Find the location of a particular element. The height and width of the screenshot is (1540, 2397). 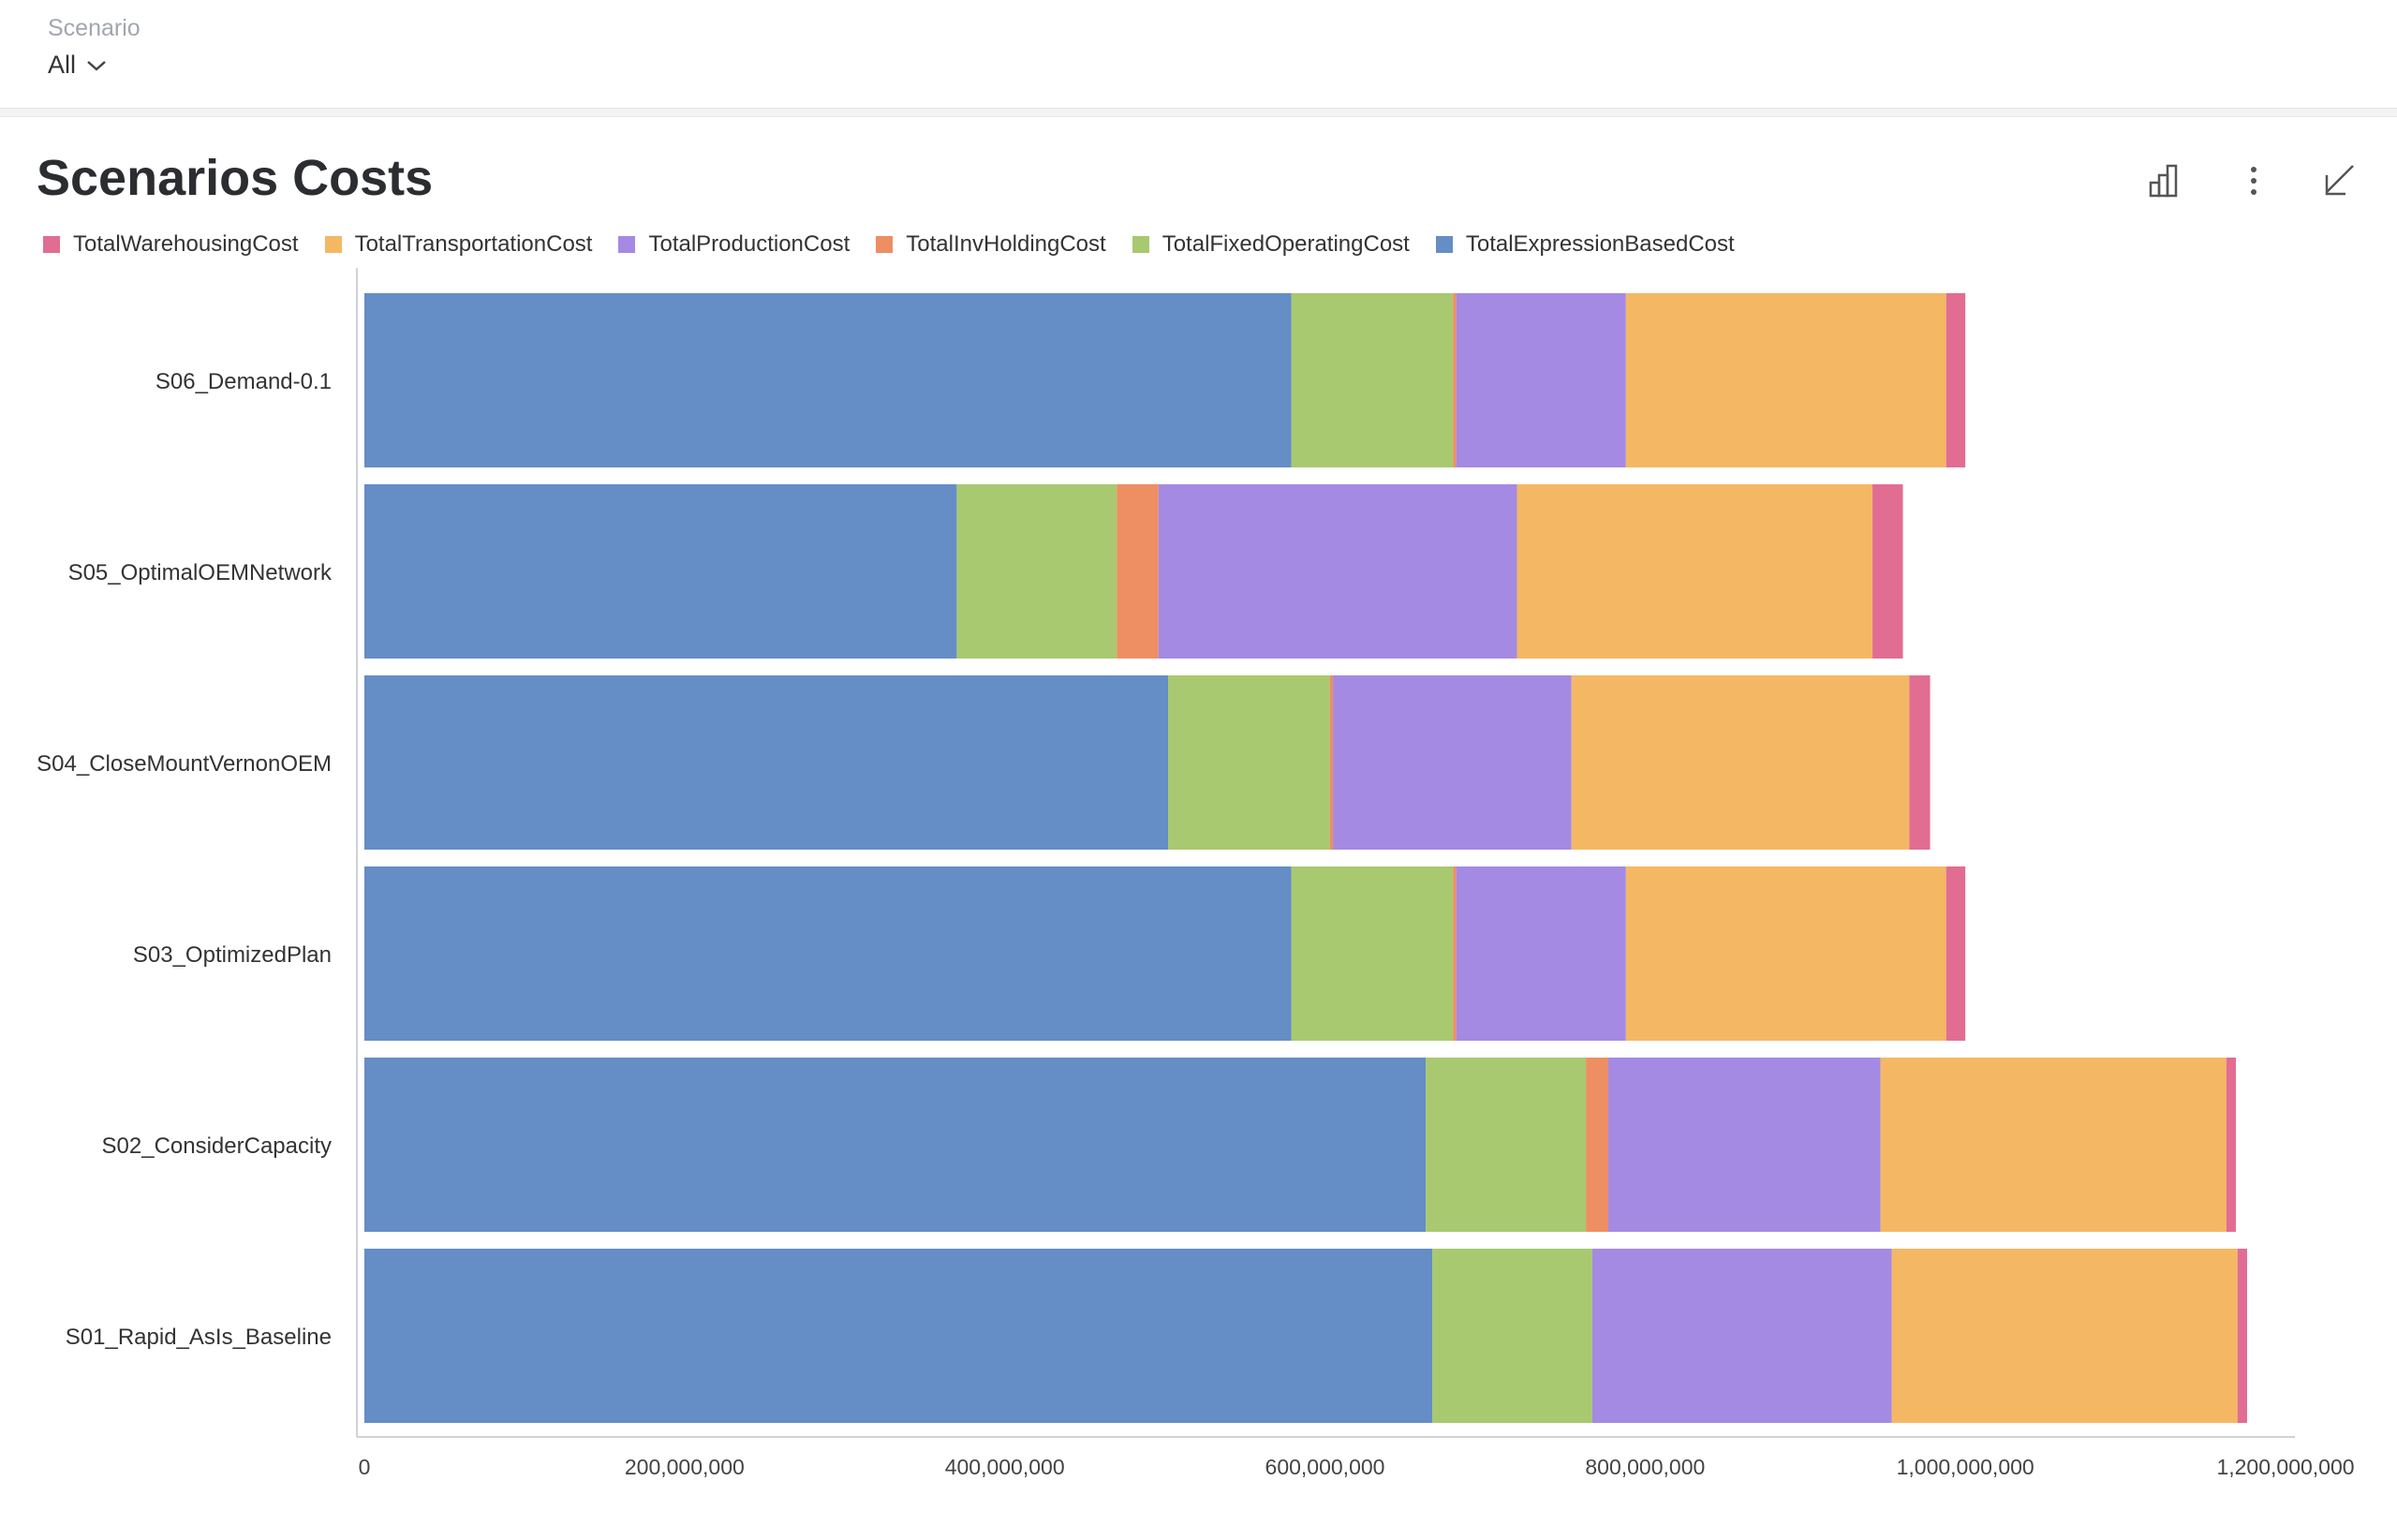

legend-item-TotalProductionCost: TotalProductionCost is located at coordinates (734, 244).